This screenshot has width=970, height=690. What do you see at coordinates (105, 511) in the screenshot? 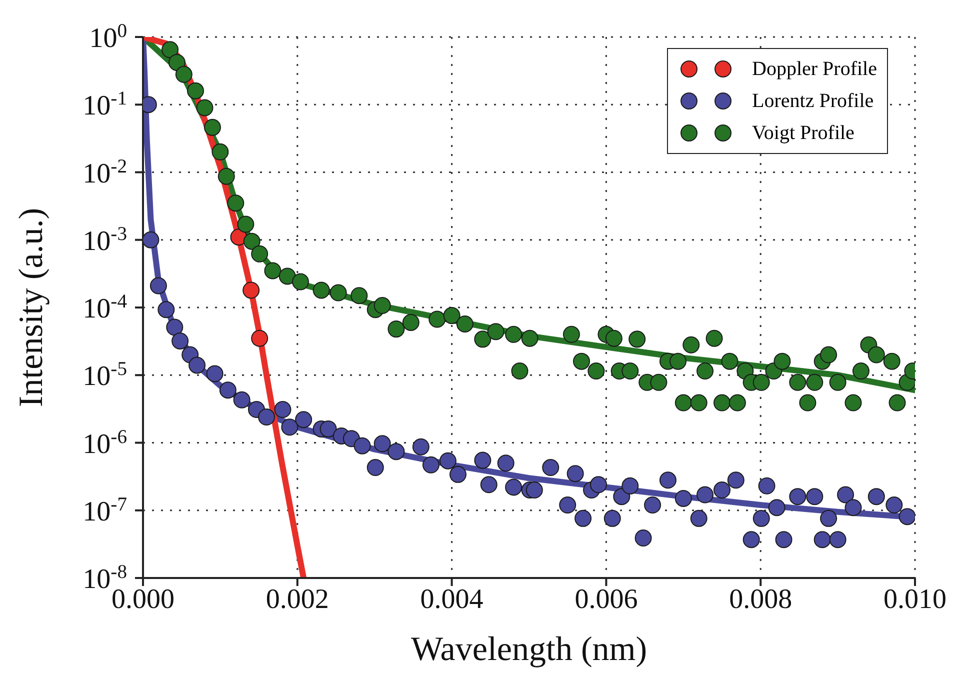
I see `y-tick-label: 10$^{-7}$` at bounding box center [105, 511].